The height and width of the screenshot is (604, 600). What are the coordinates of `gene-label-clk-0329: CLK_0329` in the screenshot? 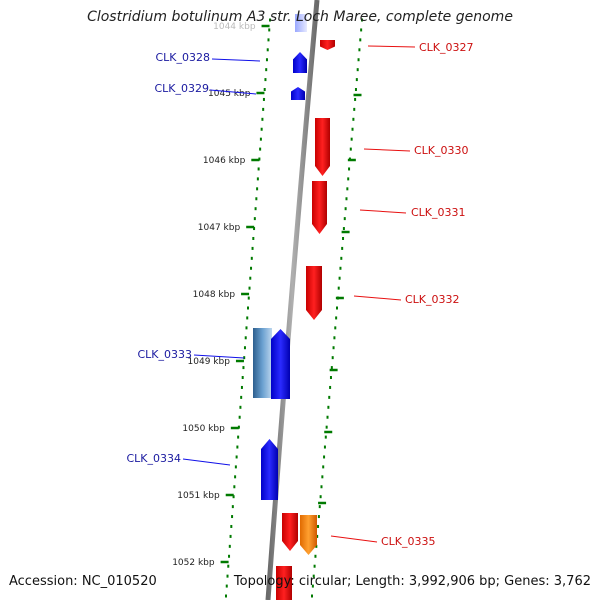 It's located at (181, 88).